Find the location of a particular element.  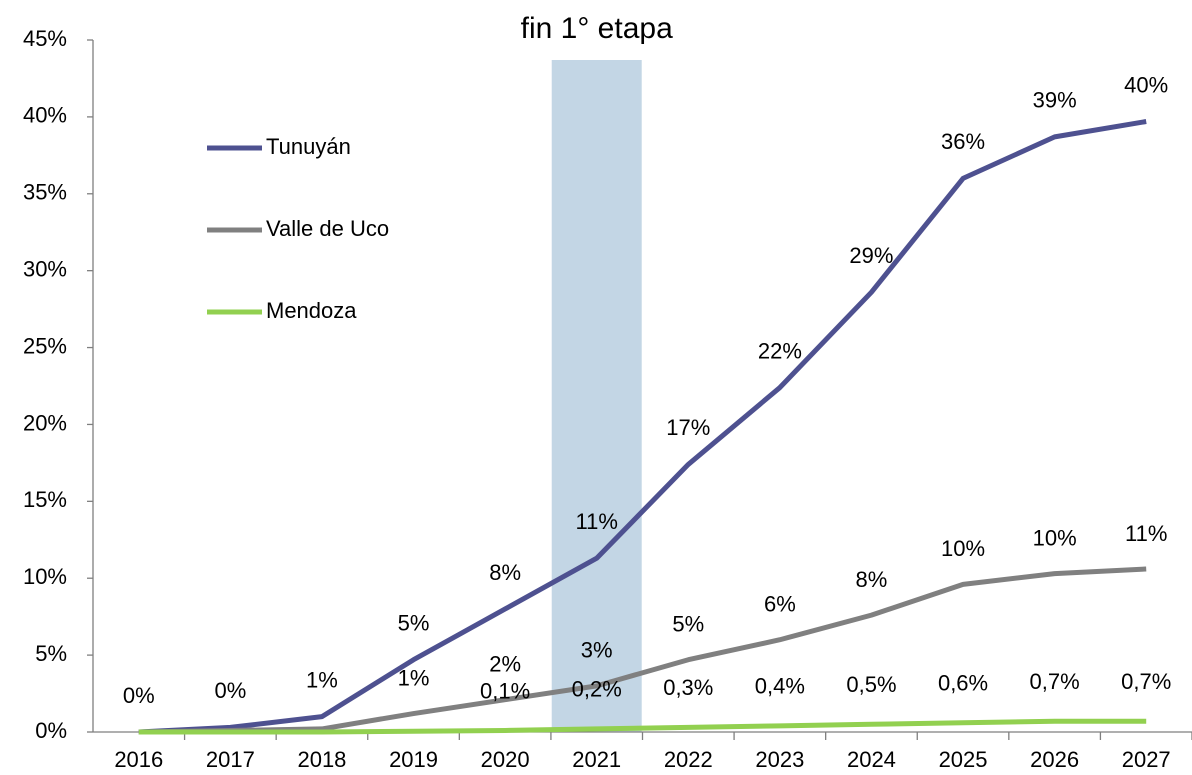

data-label: 29% is located at coordinates (871, 255).